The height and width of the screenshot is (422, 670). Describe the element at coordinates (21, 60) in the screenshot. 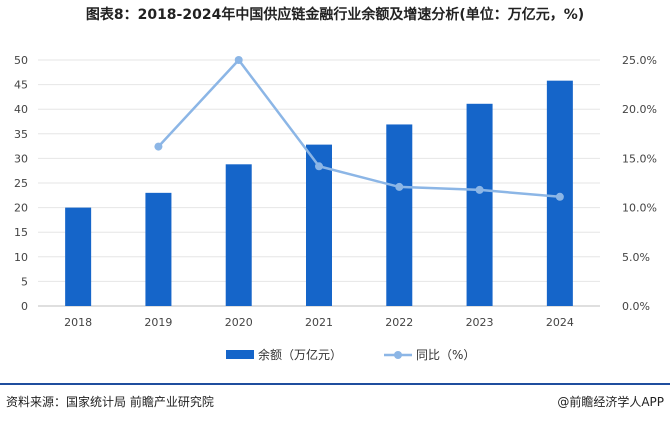

I see `y-left-tick-label: 50` at that location.